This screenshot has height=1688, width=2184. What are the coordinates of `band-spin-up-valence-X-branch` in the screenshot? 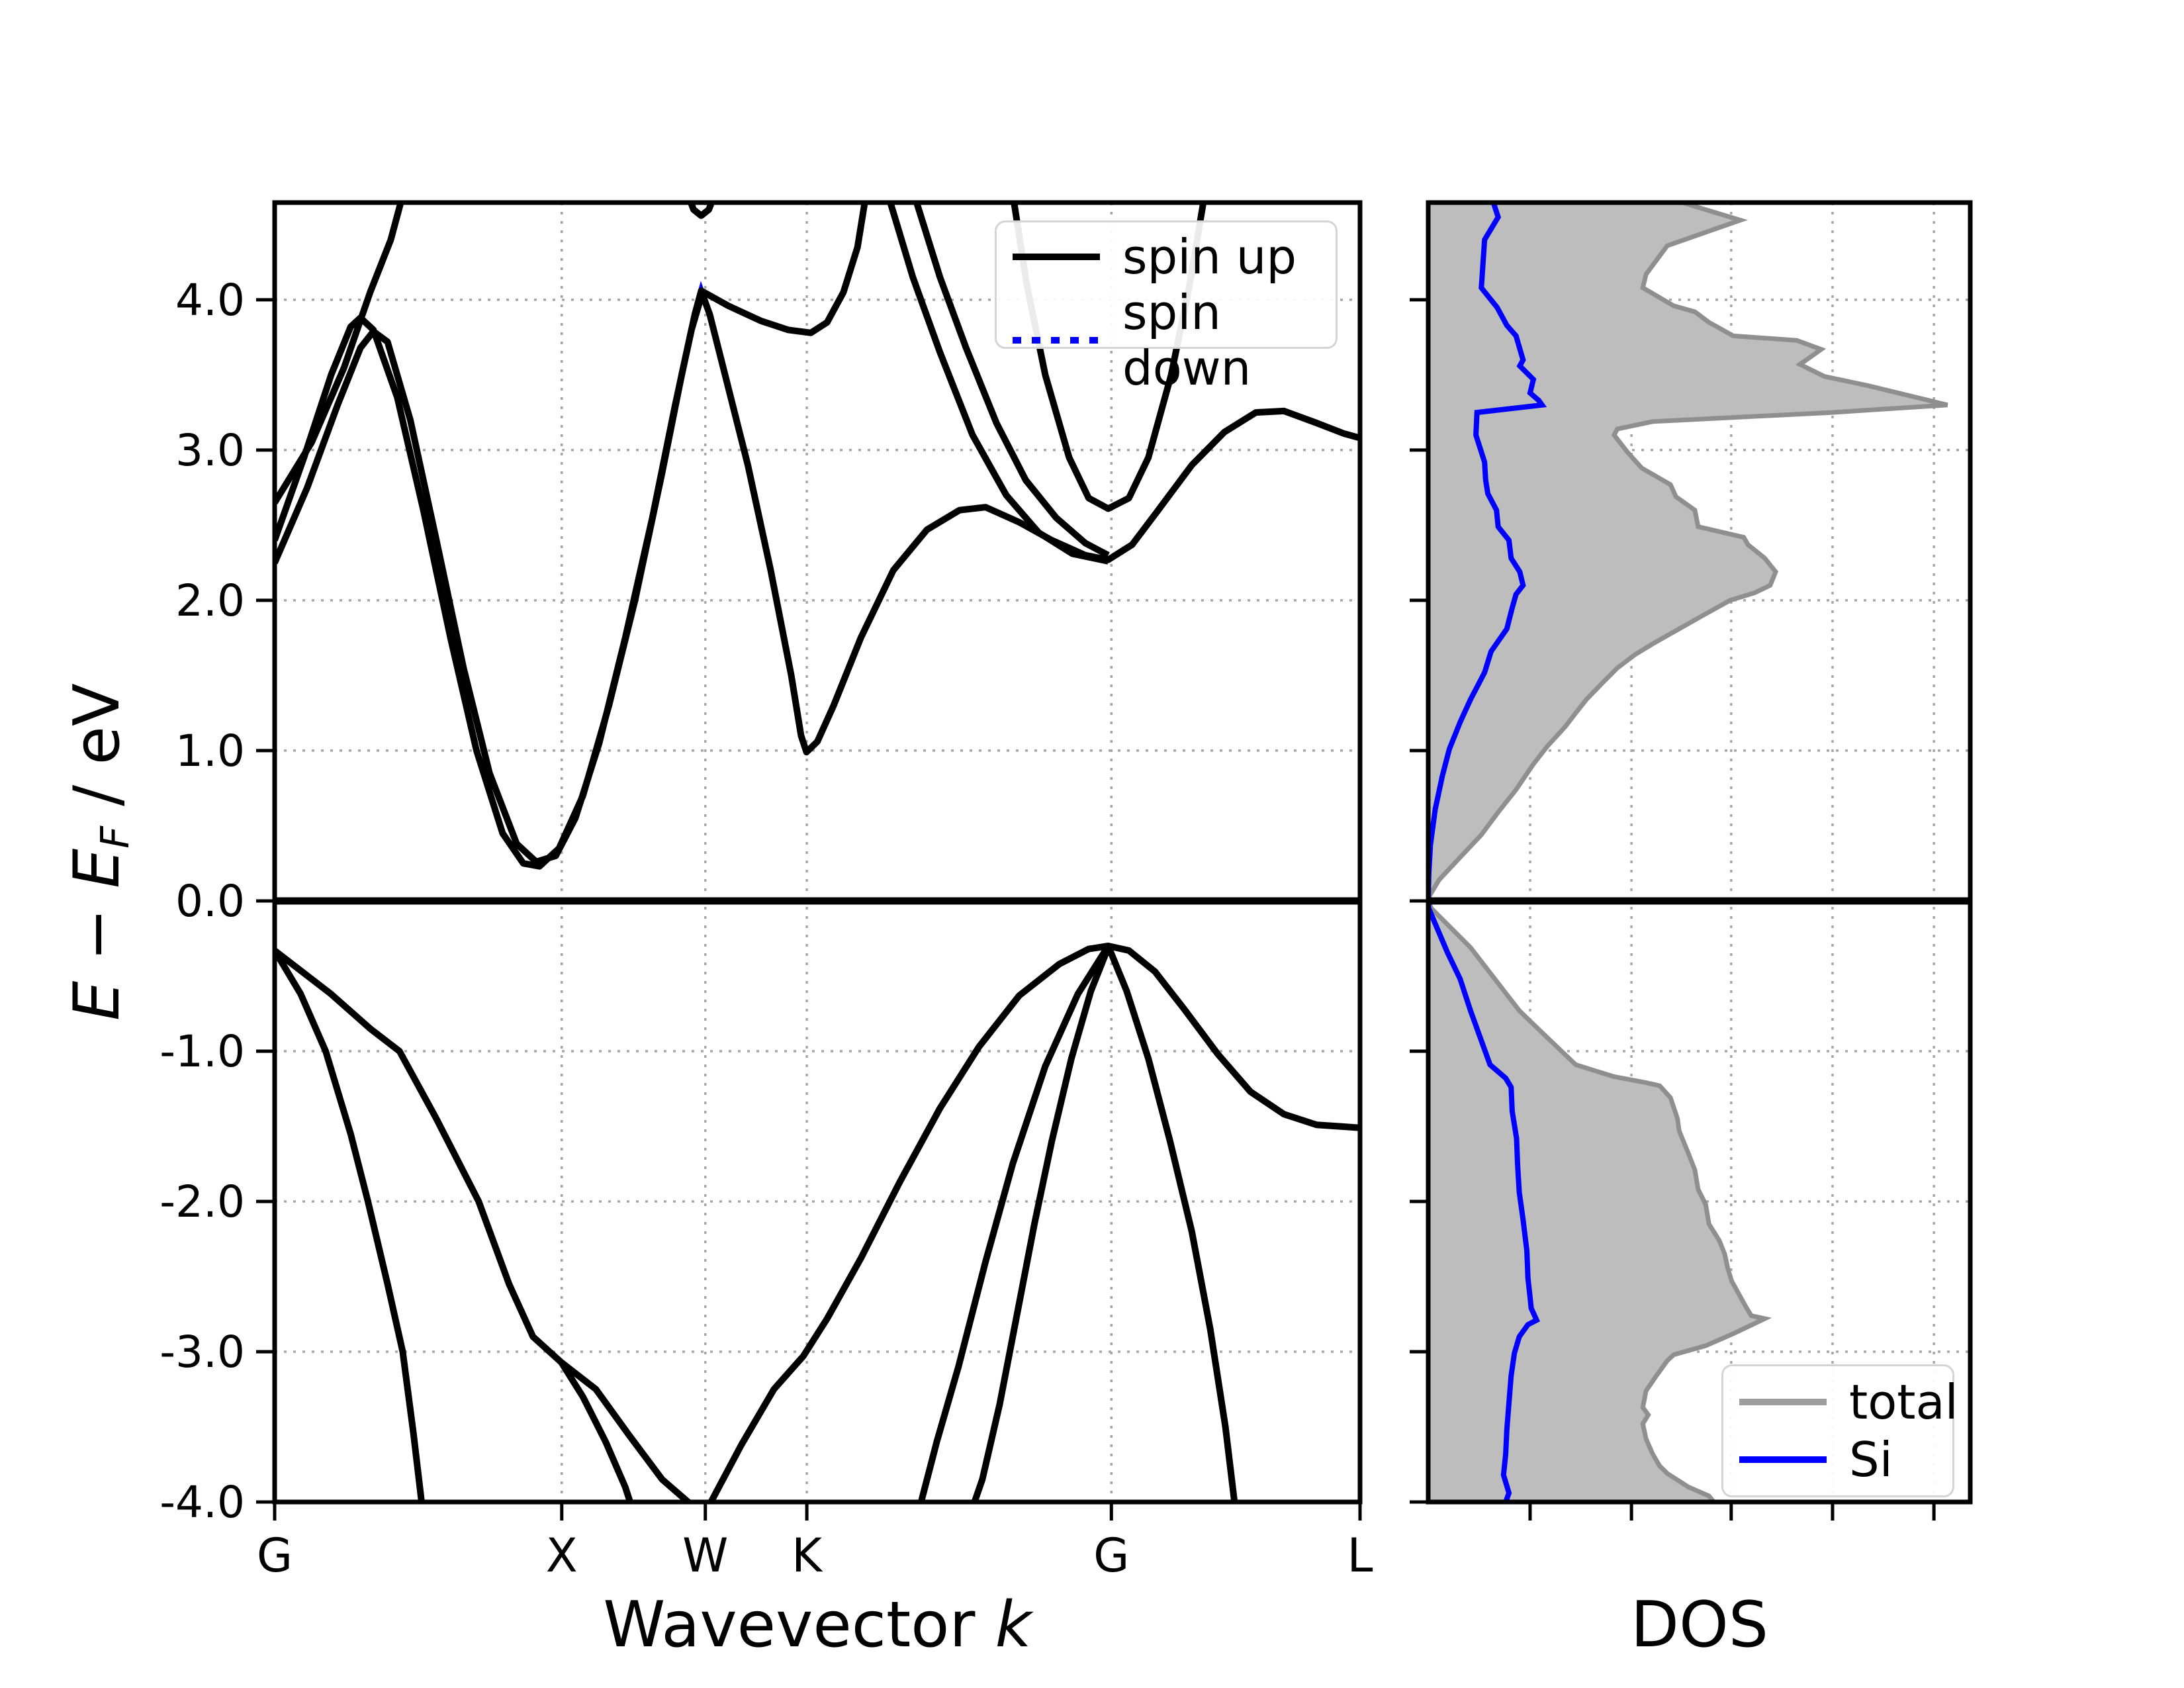 It's located at (596, 1431).